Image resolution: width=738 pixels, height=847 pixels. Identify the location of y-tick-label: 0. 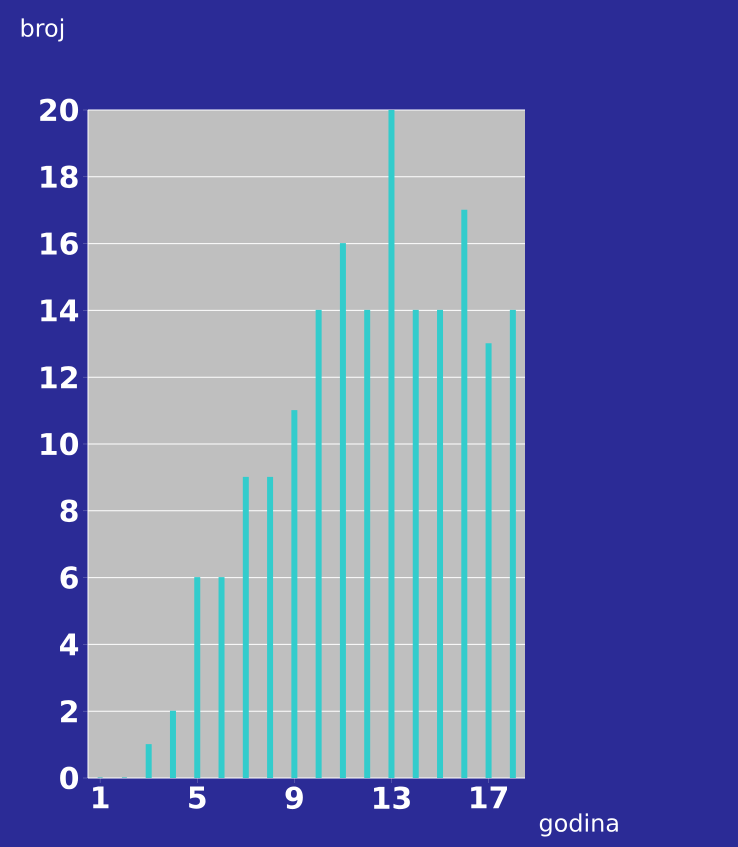
(69, 778).